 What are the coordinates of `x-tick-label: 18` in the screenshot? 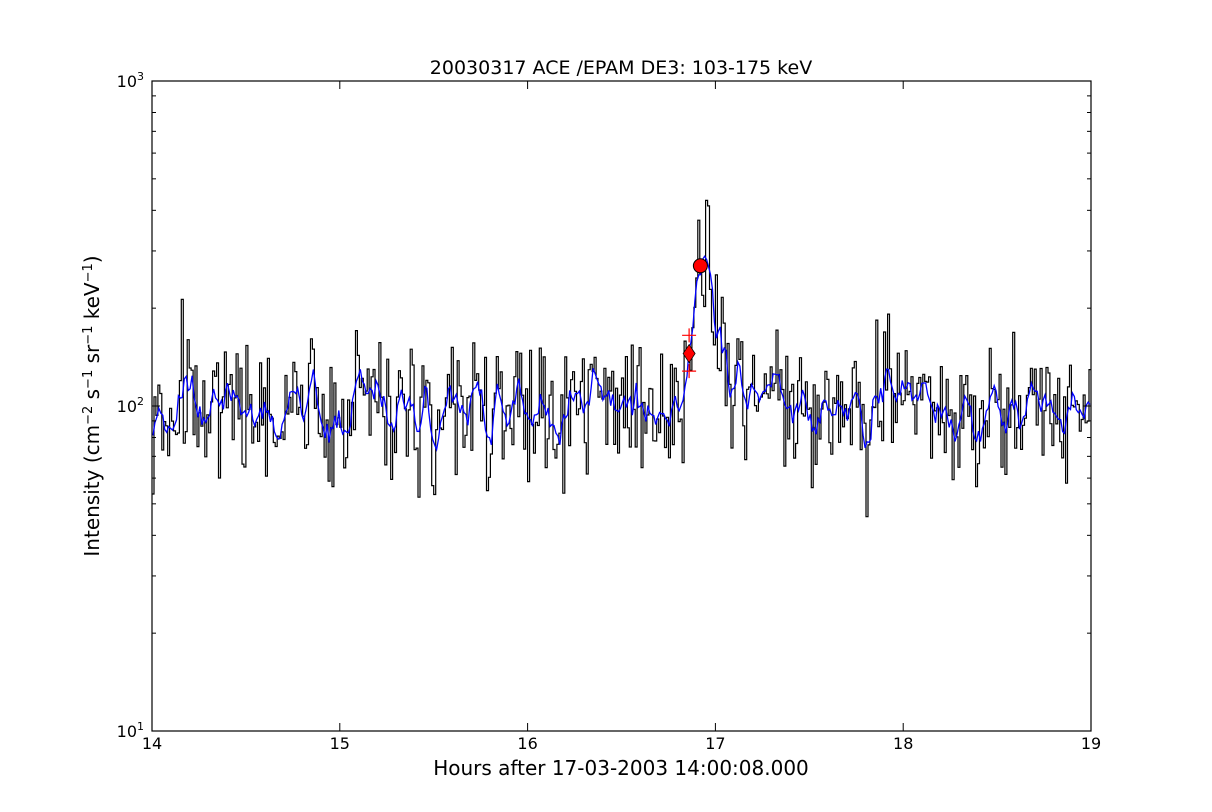 It's located at (903, 743).